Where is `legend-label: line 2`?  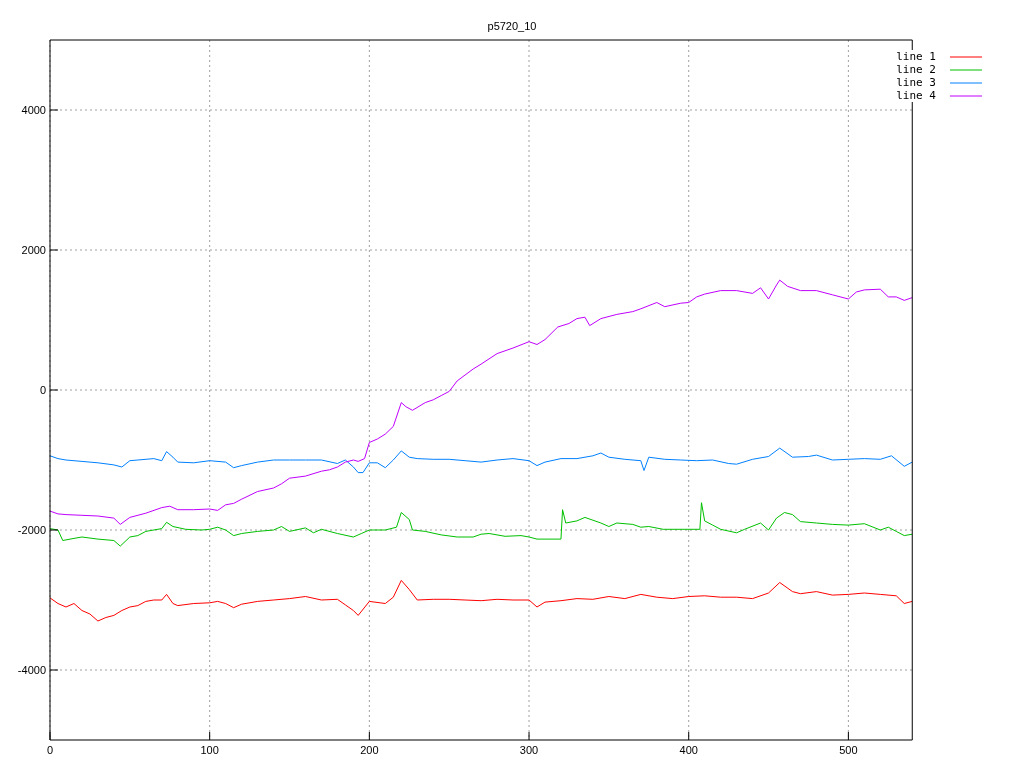 legend-label: line 2 is located at coordinates (916, 69).